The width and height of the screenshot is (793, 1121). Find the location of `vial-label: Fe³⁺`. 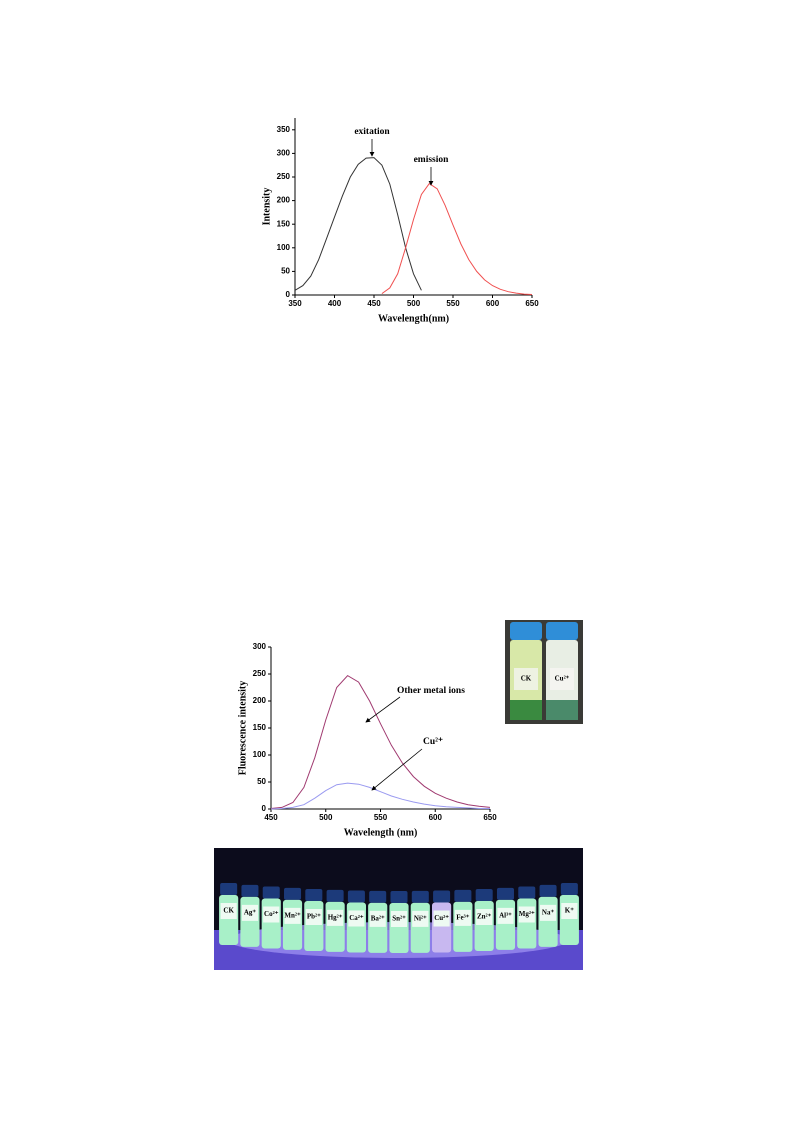

vial-label: Fe³⁺ is located at coordinates (462, 917).